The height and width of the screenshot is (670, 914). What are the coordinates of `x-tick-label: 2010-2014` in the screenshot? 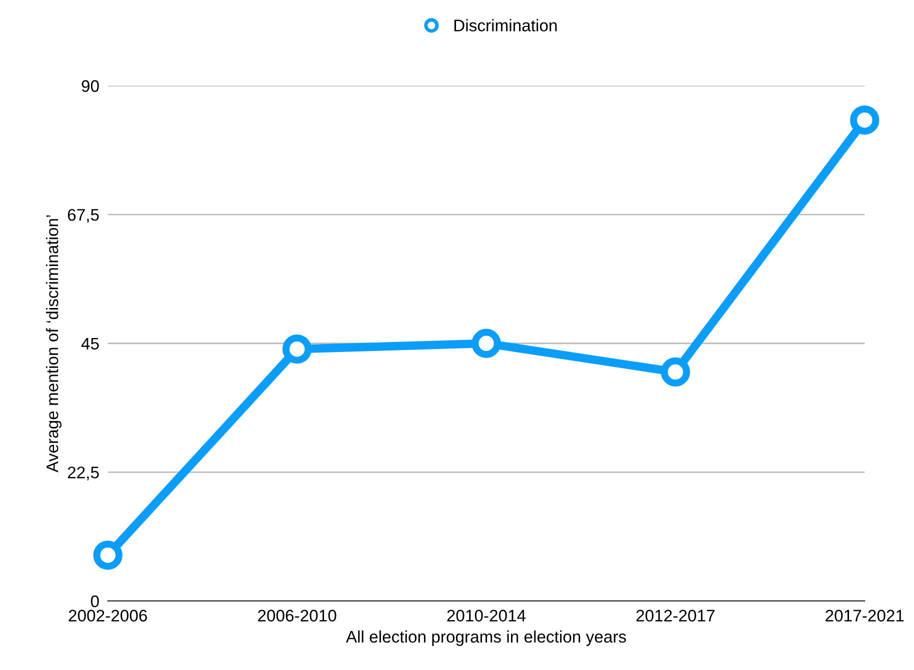 It's located at (486, 616).